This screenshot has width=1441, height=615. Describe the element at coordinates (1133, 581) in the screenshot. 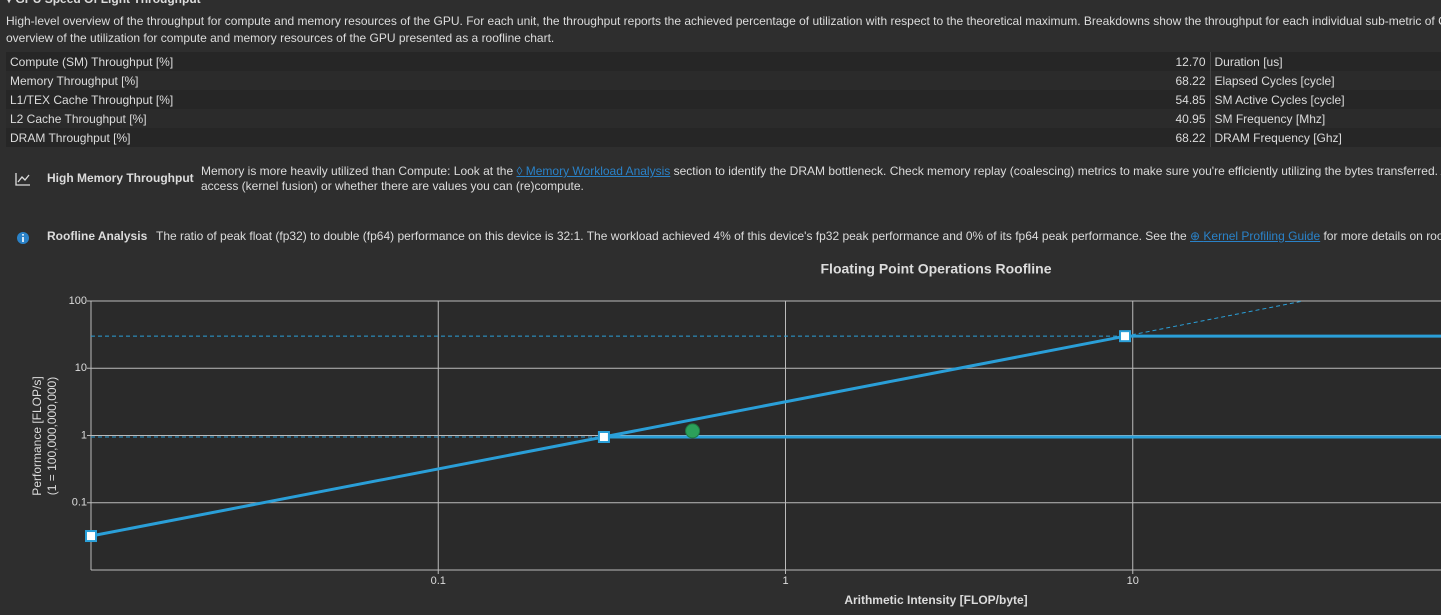

I see `x-tick-label: 10` at that location.